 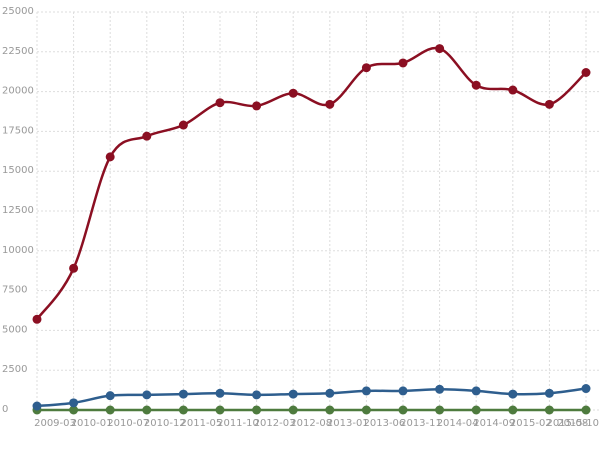 I want to click on y-tick-label: 12500, so click(x=18, y=210).